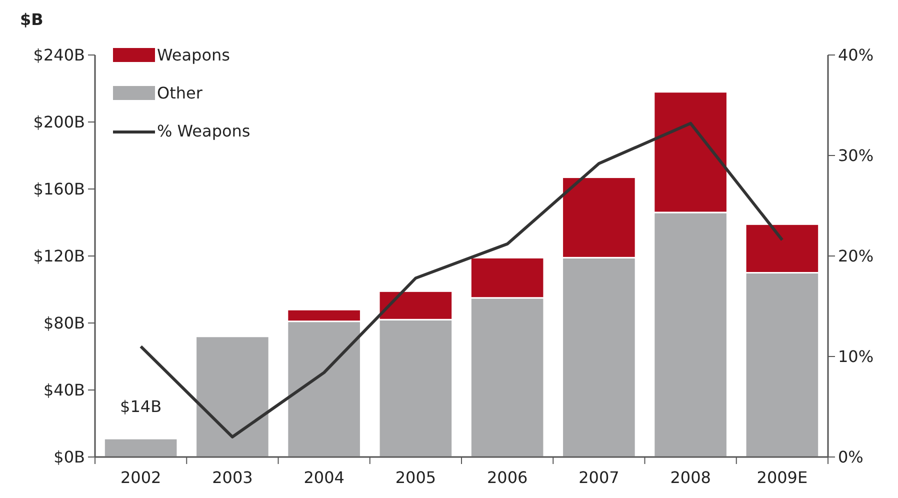 The height and width of the screenshot is (498, 898). What do you see at coordinates (203, 131) in the screenshot?
I see `legend-label: % Weapons` at bounding box center [203, 131].